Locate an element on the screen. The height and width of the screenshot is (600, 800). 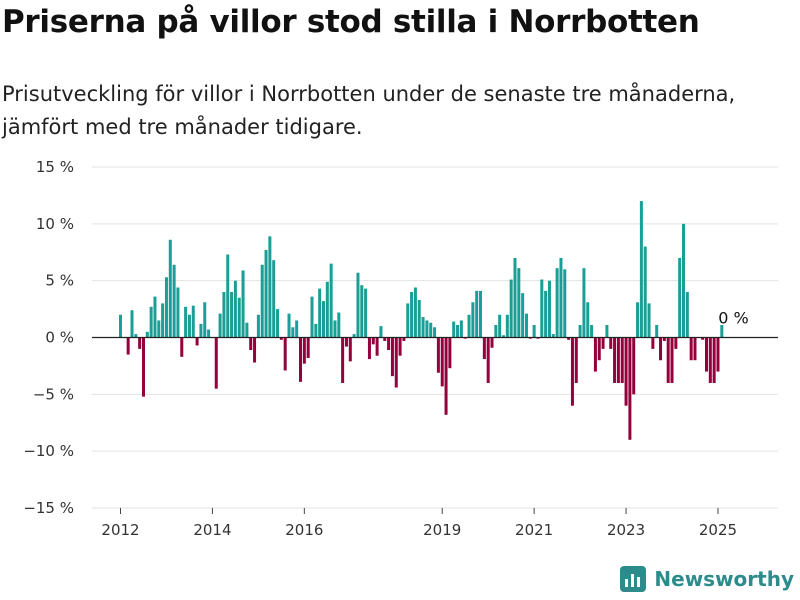
y-tick-label: −10 % is located at coordinates (48, 451).